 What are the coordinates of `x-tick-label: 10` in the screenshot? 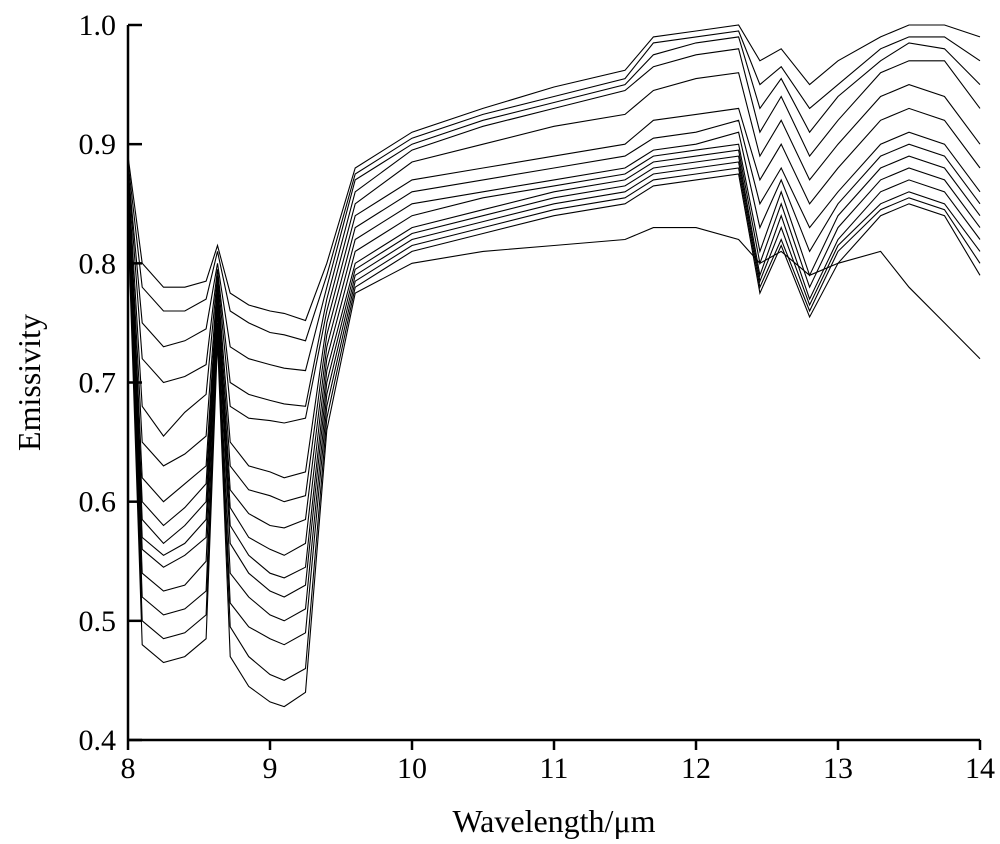 It's located at (412, 768).